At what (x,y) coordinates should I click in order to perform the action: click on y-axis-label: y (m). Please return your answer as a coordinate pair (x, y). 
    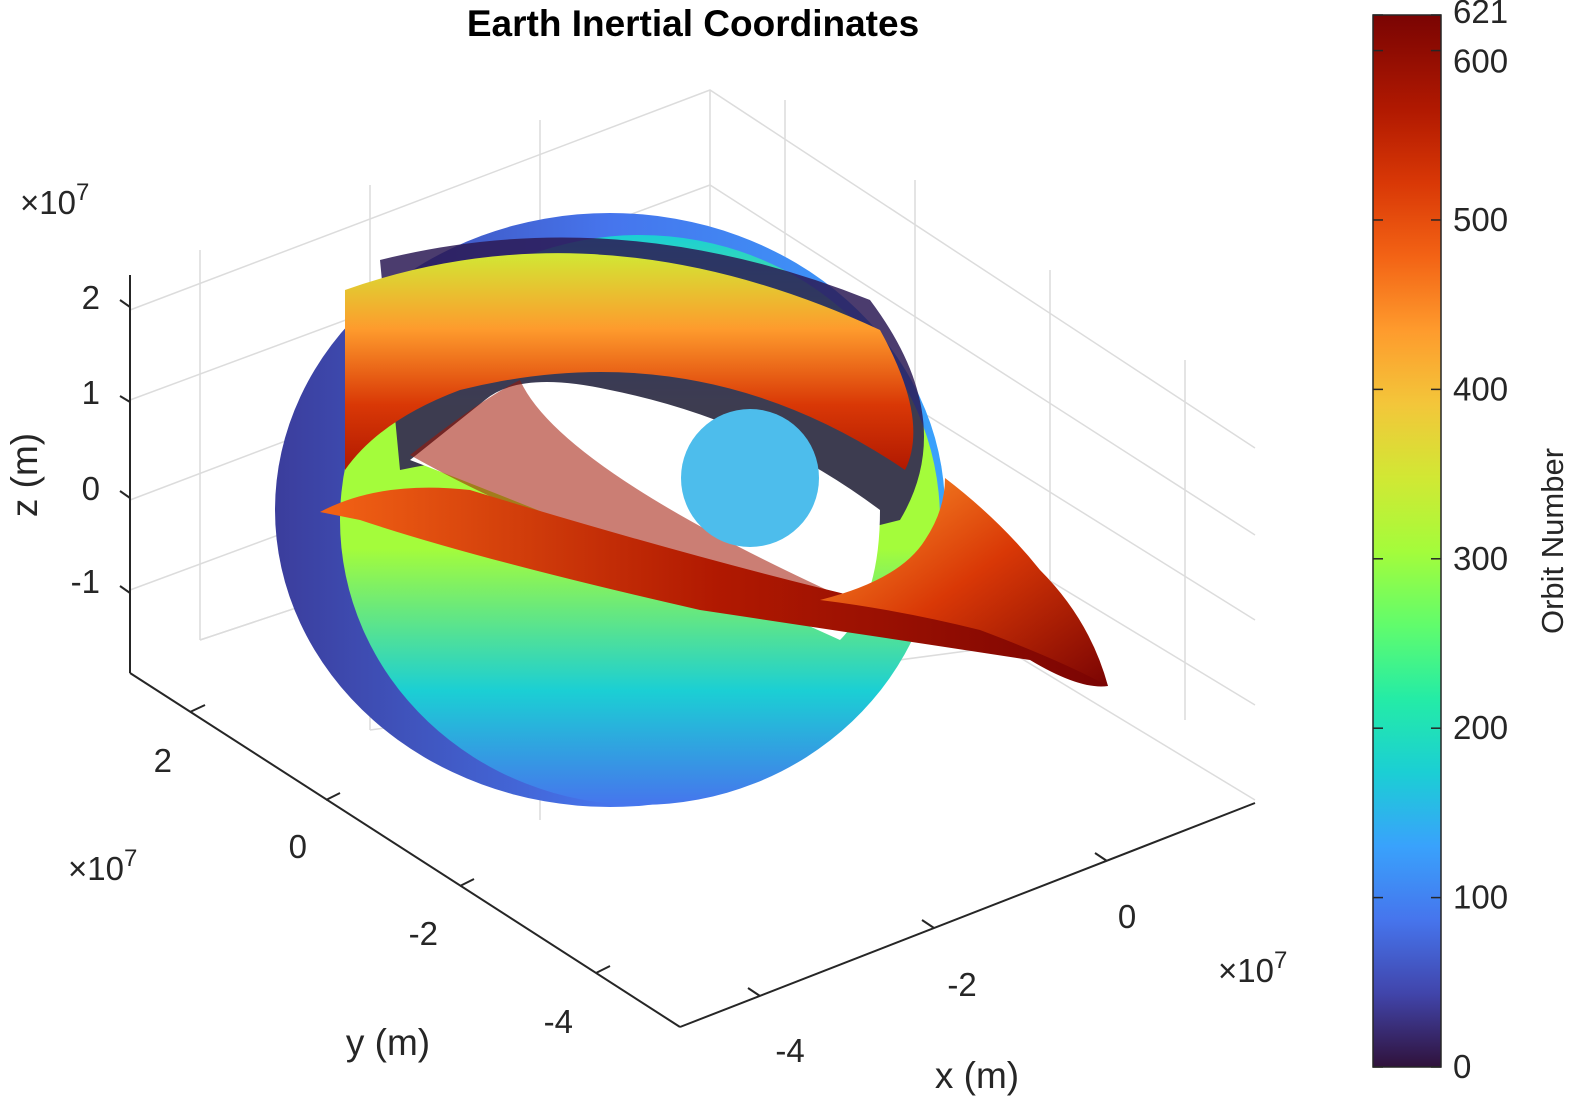
    Looking at the image, I should click on (388, 1042).